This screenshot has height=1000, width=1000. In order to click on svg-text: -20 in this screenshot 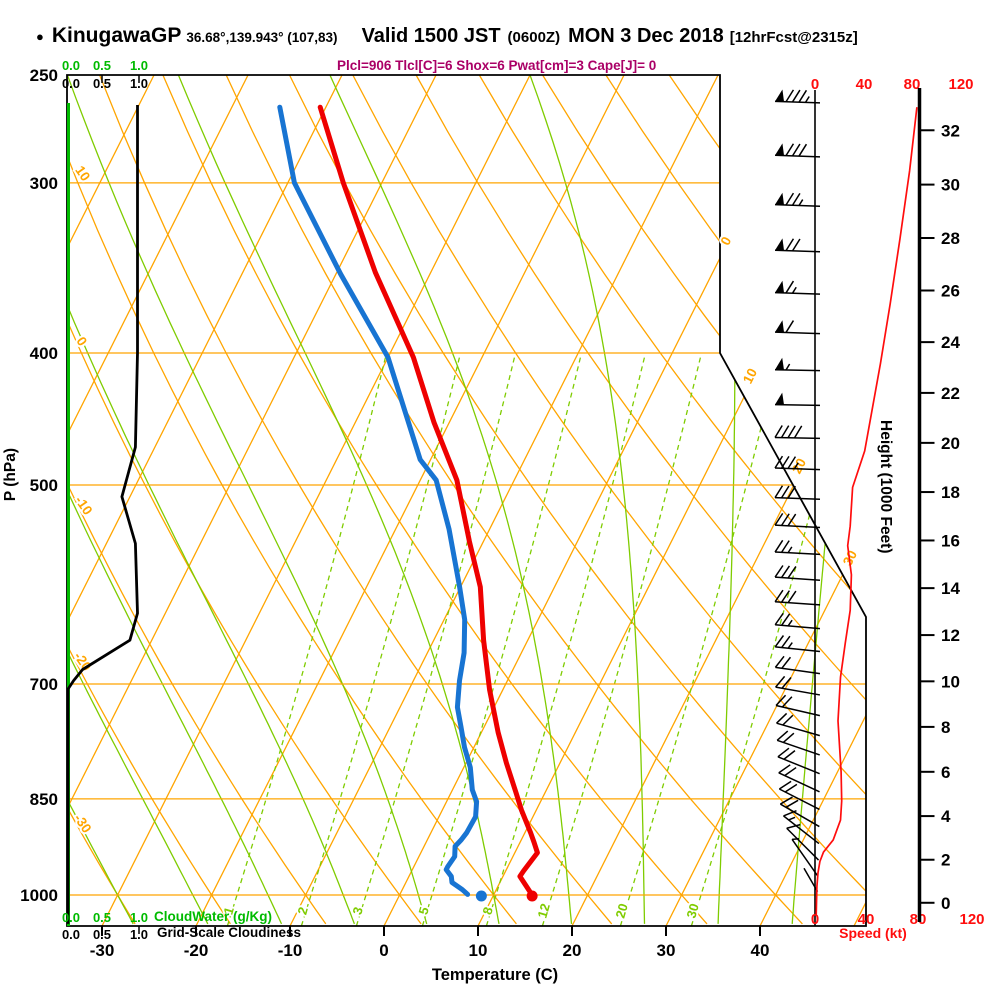, I will do `click(196, 950)`.